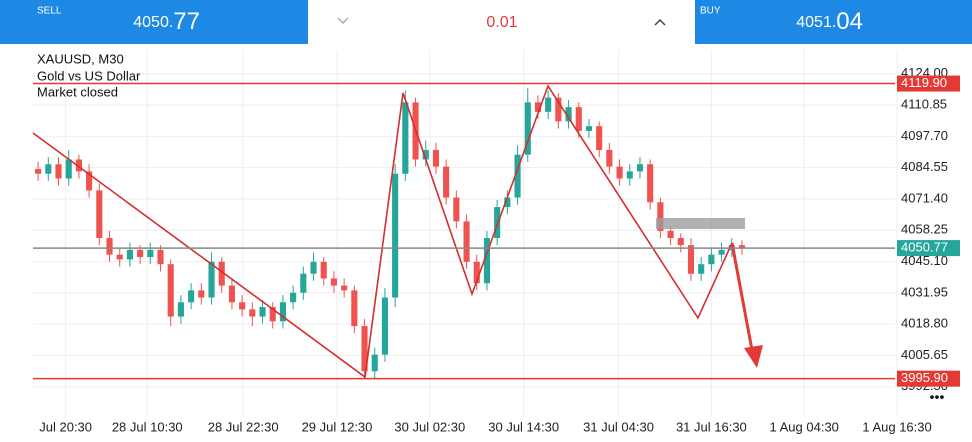 The width and height of the screenshot is (972, 442). What do you see at coordinates (924, 354) in the screenshot?
I see `y-tick-label: 4005.65` at bounding box center [924, 354].